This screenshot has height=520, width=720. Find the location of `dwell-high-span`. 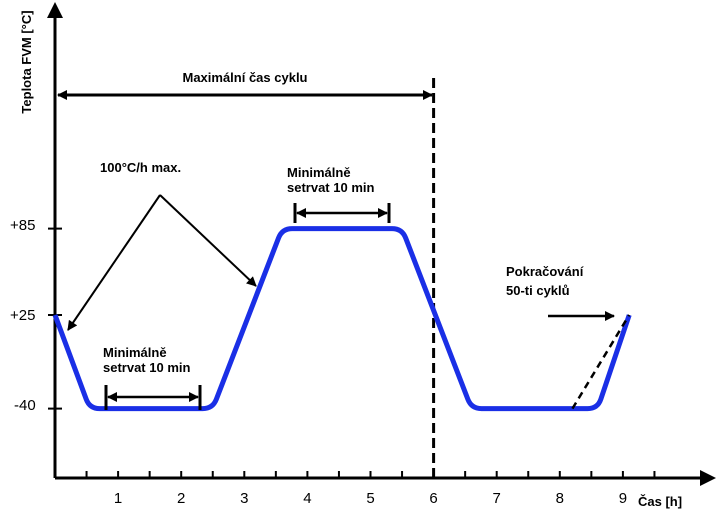

dwell-high-span is located at coordinates (342, 213).